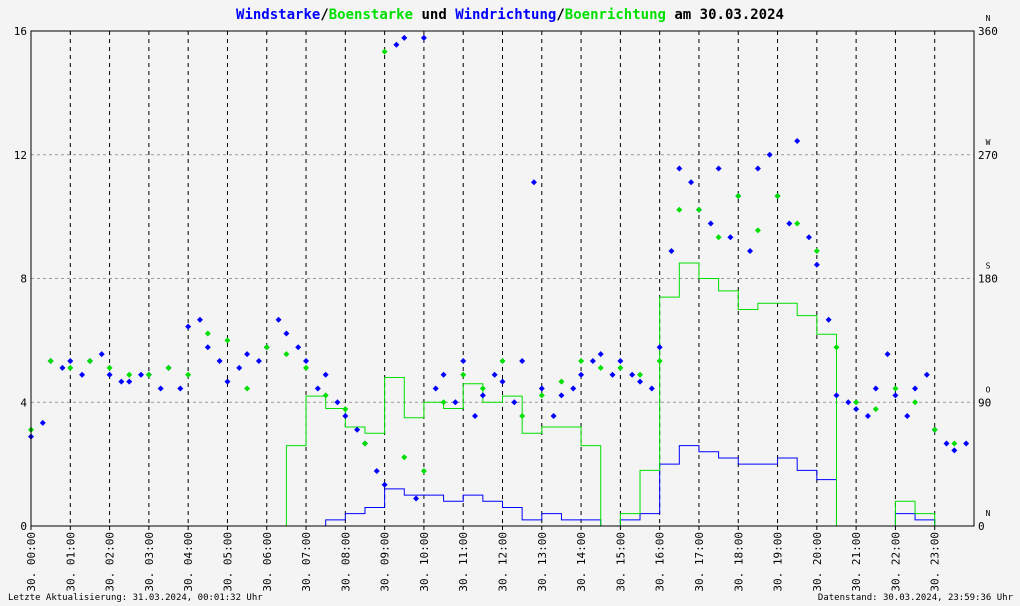  What do you see at coordinates (110, 562) in the screenshot?
I see `x-tick-2: 30. 02:00` at bounding box center [110, 562].